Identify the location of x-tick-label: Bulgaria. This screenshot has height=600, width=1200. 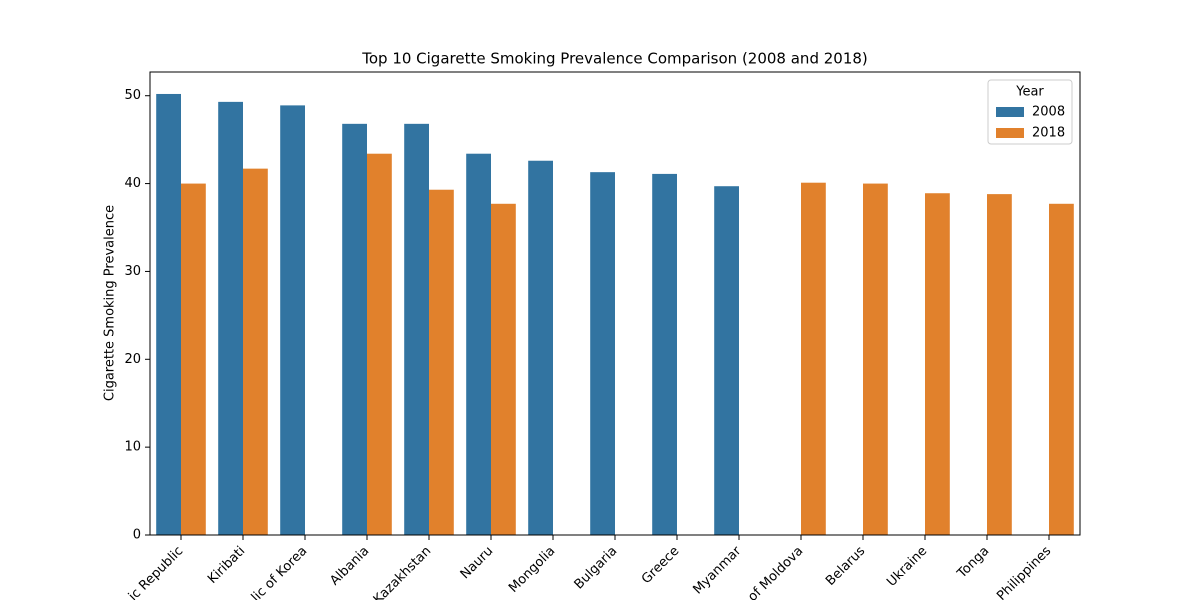
(596, 568).